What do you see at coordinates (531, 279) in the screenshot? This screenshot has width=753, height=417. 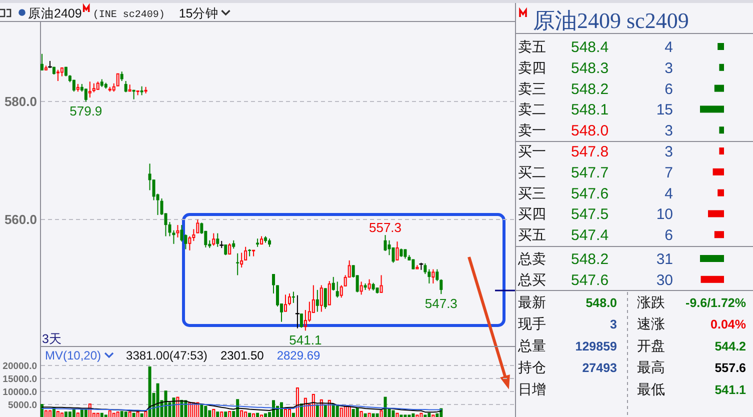 I see `y-tick-label: 总买` at bounding box center [531, 279].